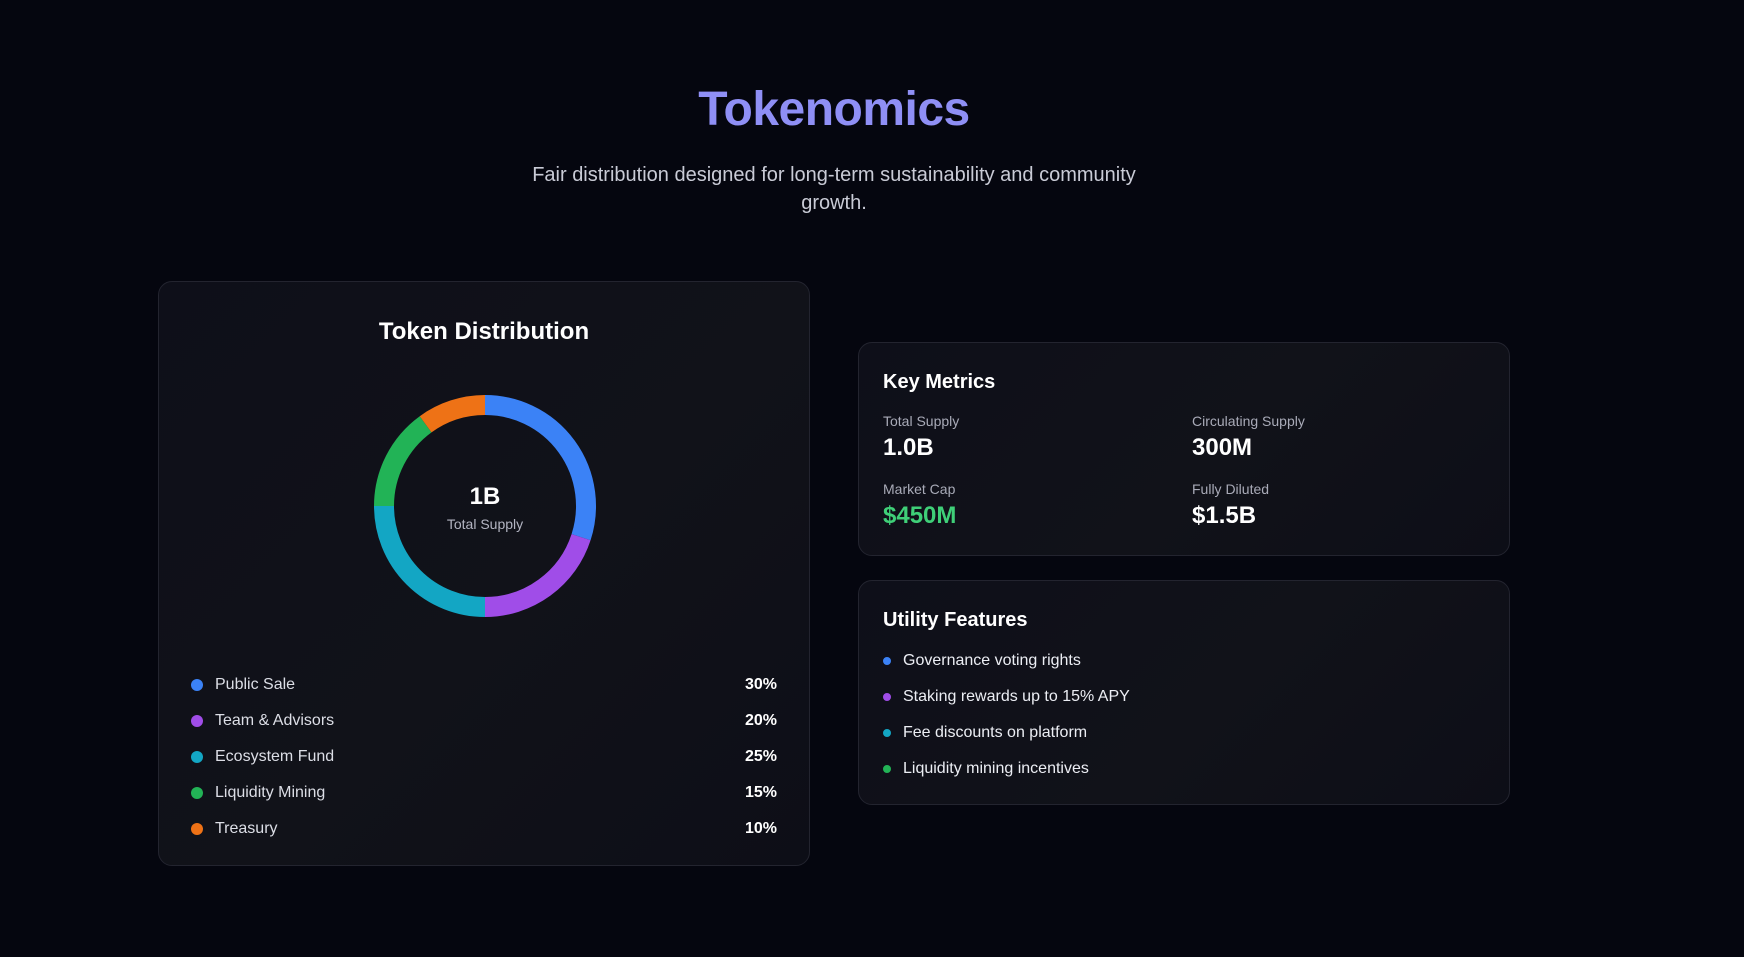 This screenshot has width=1744, height=957. Describe the element at coordinates (403, 461) in the screenshot. I see `donut-slice-liquidity-mining` at that location.